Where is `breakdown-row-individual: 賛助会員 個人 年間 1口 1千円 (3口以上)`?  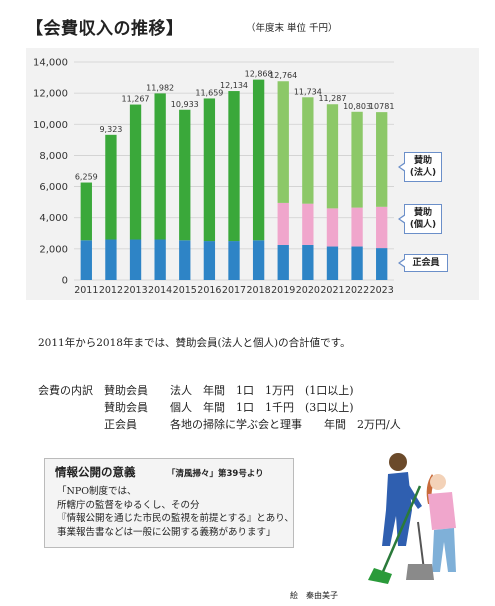
breakdown-row-individual: 賛助会員 個人 年間 1口 1千円 (3口以上) is located at coordinates (196, 407).